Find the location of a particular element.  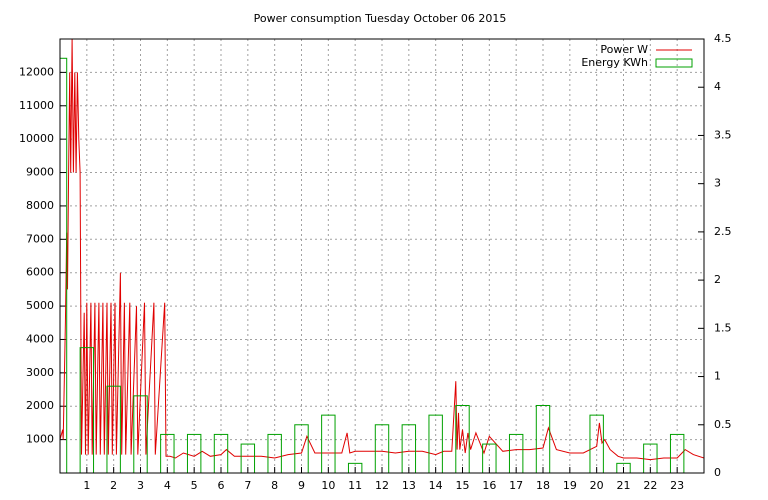

y2-tick-label: 3 is located at coordinates (717, 183).